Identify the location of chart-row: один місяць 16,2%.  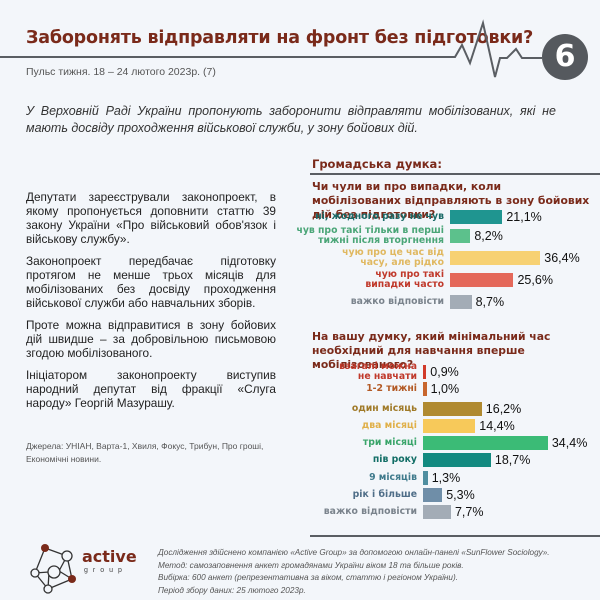
(450, 410).